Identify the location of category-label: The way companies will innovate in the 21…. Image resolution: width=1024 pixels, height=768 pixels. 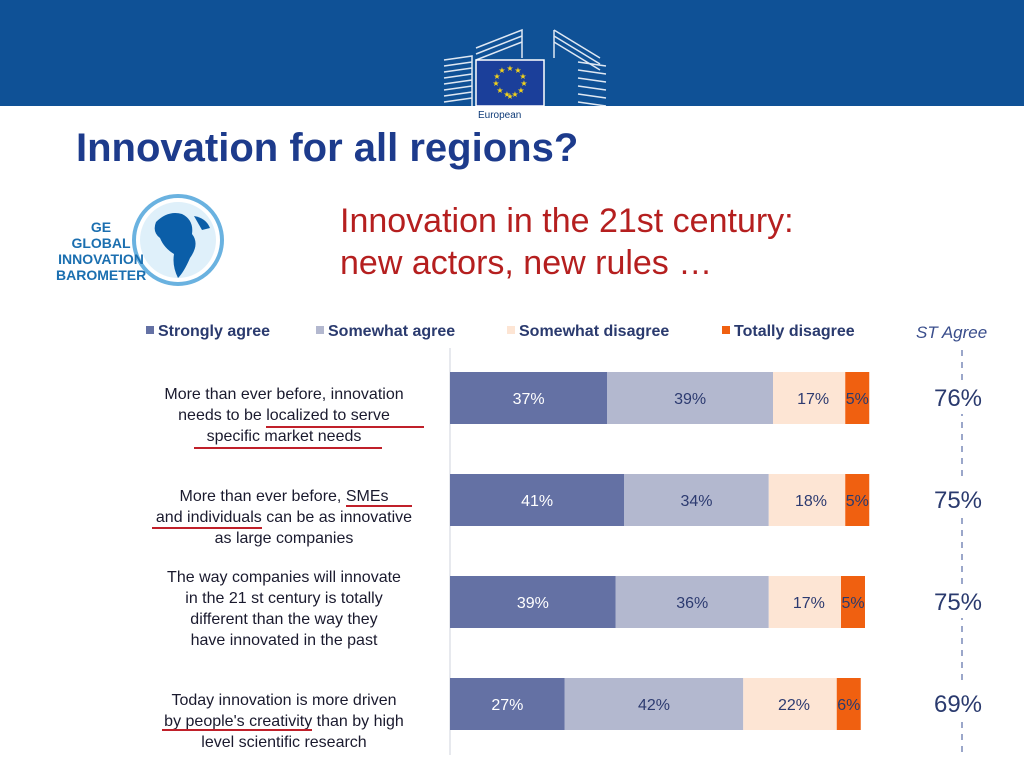
(284, 609).